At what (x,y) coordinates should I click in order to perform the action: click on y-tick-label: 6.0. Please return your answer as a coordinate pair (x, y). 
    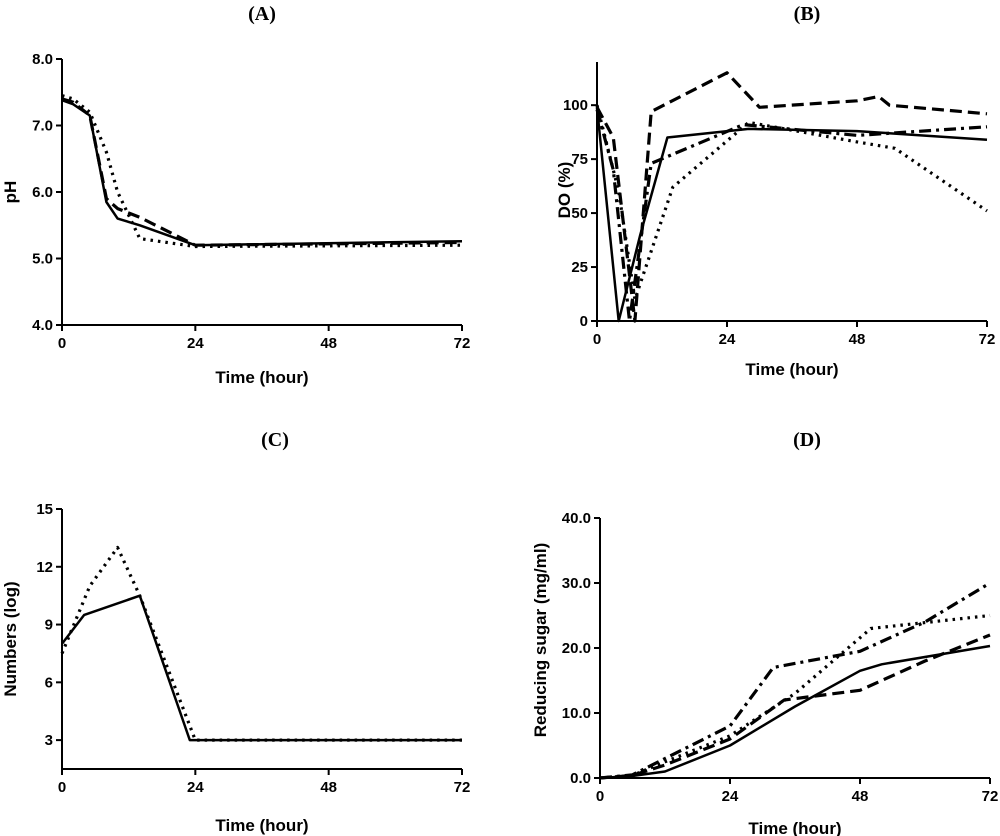
    Looking at the image, I should click on (42, 192).